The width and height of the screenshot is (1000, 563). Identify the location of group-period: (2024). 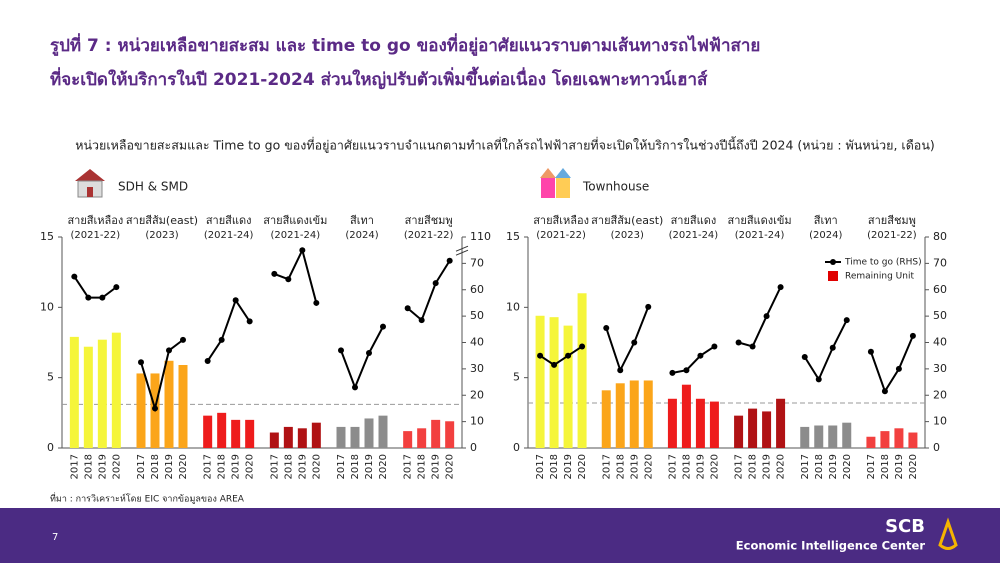
(825, 235).